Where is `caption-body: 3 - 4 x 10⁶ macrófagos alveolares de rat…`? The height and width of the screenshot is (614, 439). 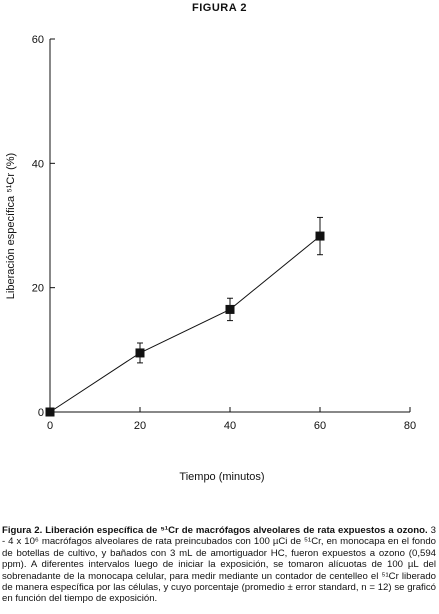 caption-body: 3 - 4 x 10⁶ macrófagos alveolares de rat… is located at coordinates (219, 565).